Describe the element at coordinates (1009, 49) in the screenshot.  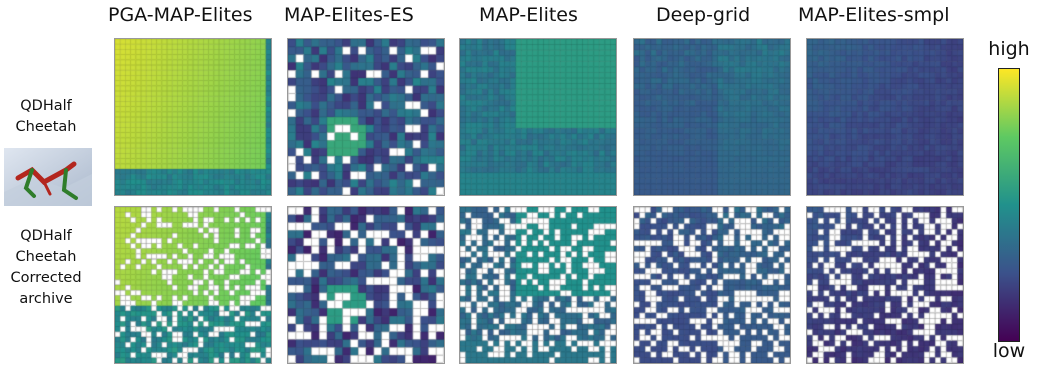
I see `colorbar-high-label: high` at that location.